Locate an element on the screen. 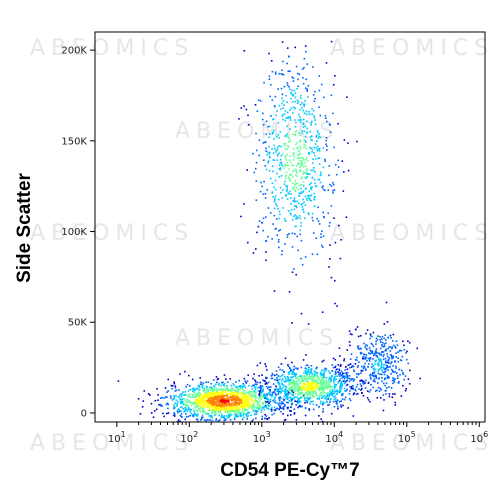 This screenshot has height=491, width=500. watermark-text: ABEOMICS is located at coordinates (412, 48).